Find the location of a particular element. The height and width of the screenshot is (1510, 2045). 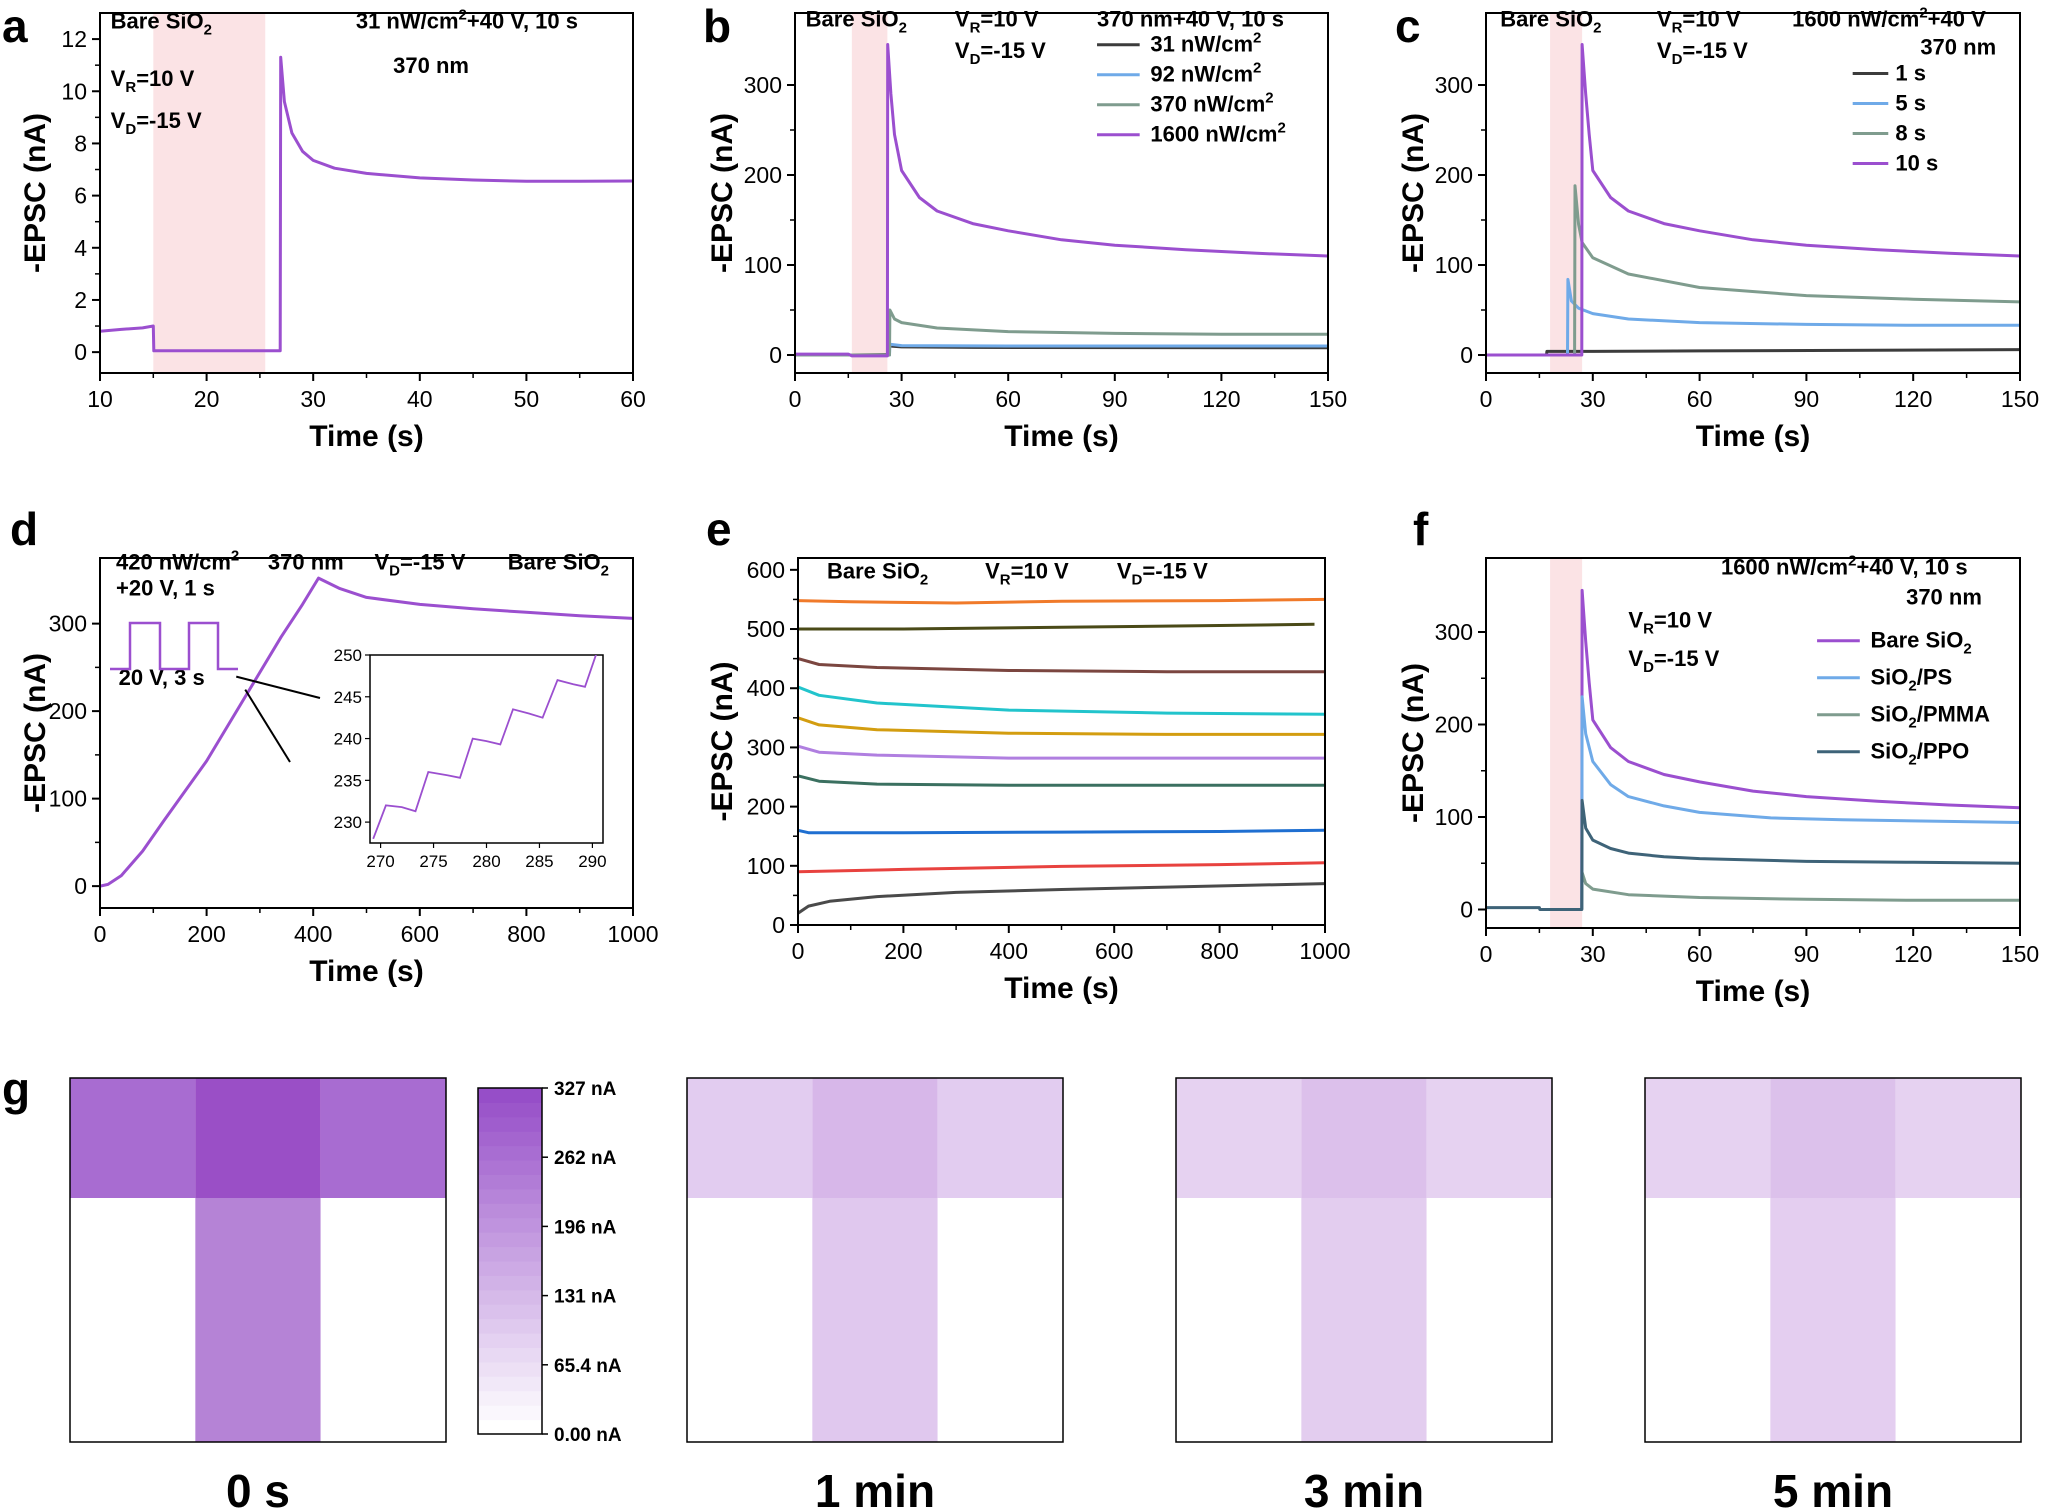

y-tick-label: 10 is located at coordinates (74, 91).